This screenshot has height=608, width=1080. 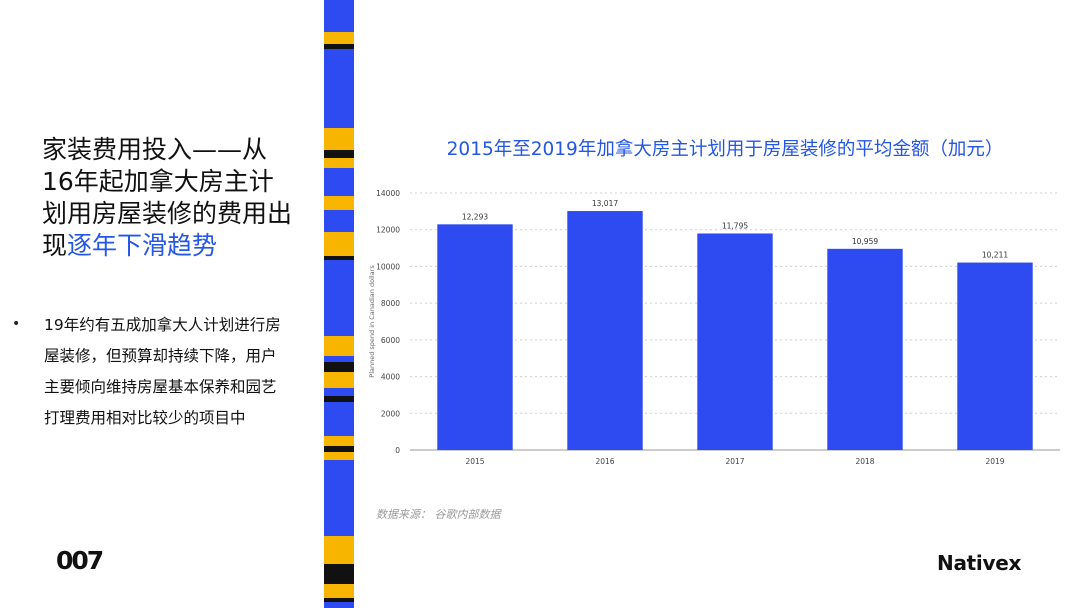 What do you see at coordinates (474, 461) in the screenshot?
I see `x-tick-label: 2015` at bounding box center [474, 461].